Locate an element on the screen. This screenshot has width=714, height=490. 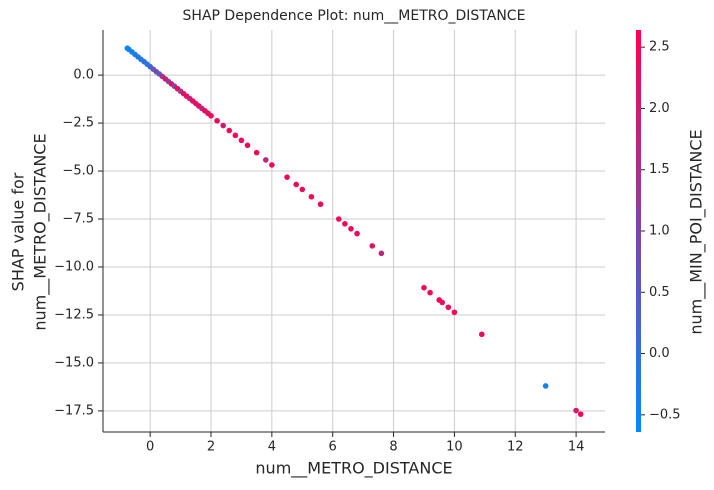
x-tick-label: 8 is located at coordinates (393, 447).